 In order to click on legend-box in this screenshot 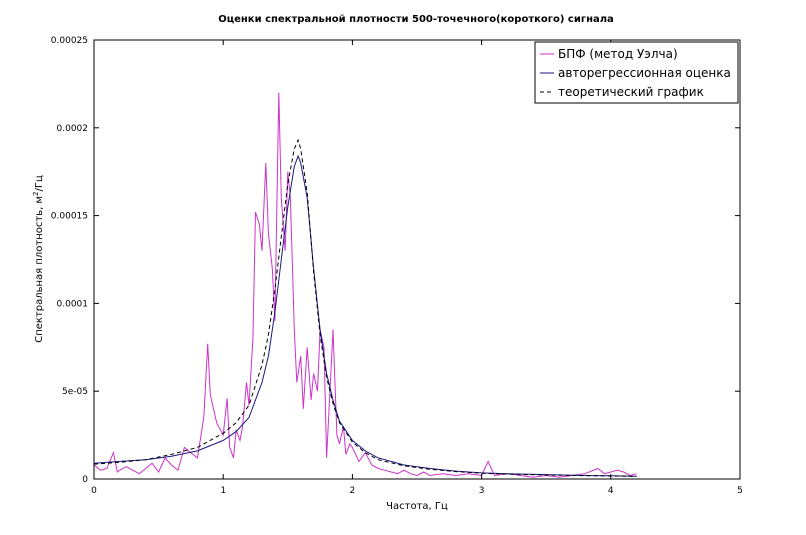, I will do `click(636, 72)`.